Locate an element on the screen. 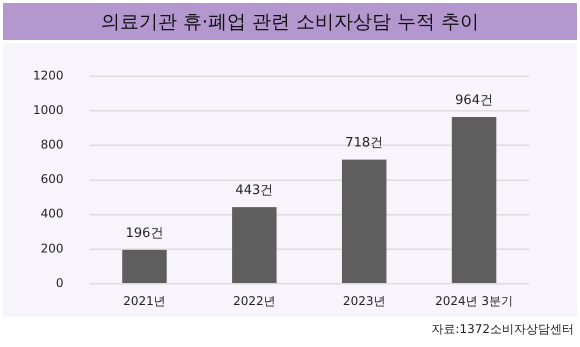  y-tick-label: 600 is located at coordinates (52, 179).